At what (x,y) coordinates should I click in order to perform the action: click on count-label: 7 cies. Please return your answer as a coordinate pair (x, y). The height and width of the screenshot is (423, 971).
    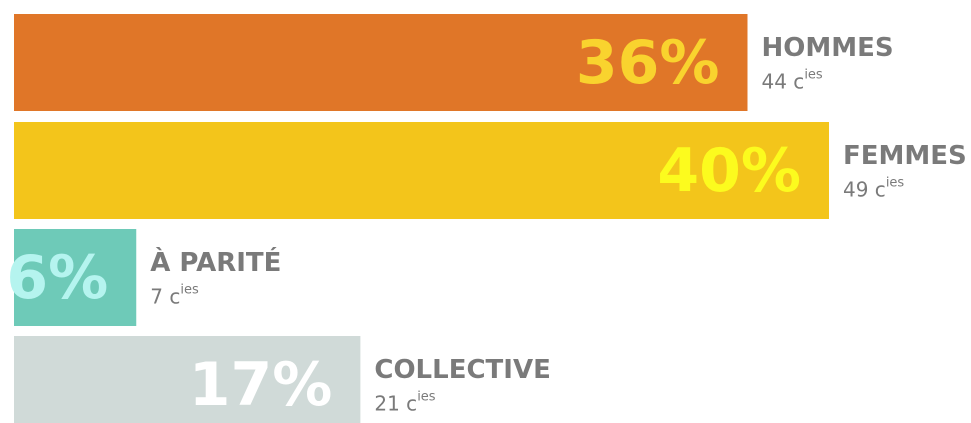
    Looking at the image, I should click on (174, 295).